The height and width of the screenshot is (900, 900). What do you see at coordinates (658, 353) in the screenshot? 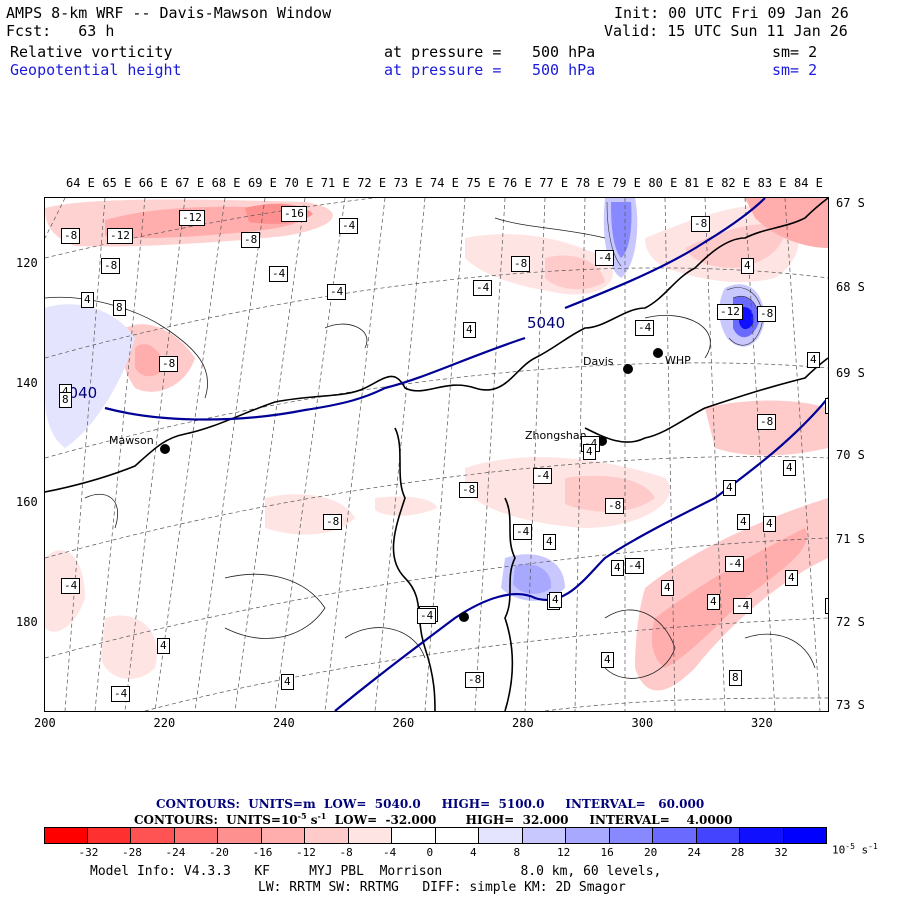
I see `station-dot-whp` at bounding box center [658, 353].